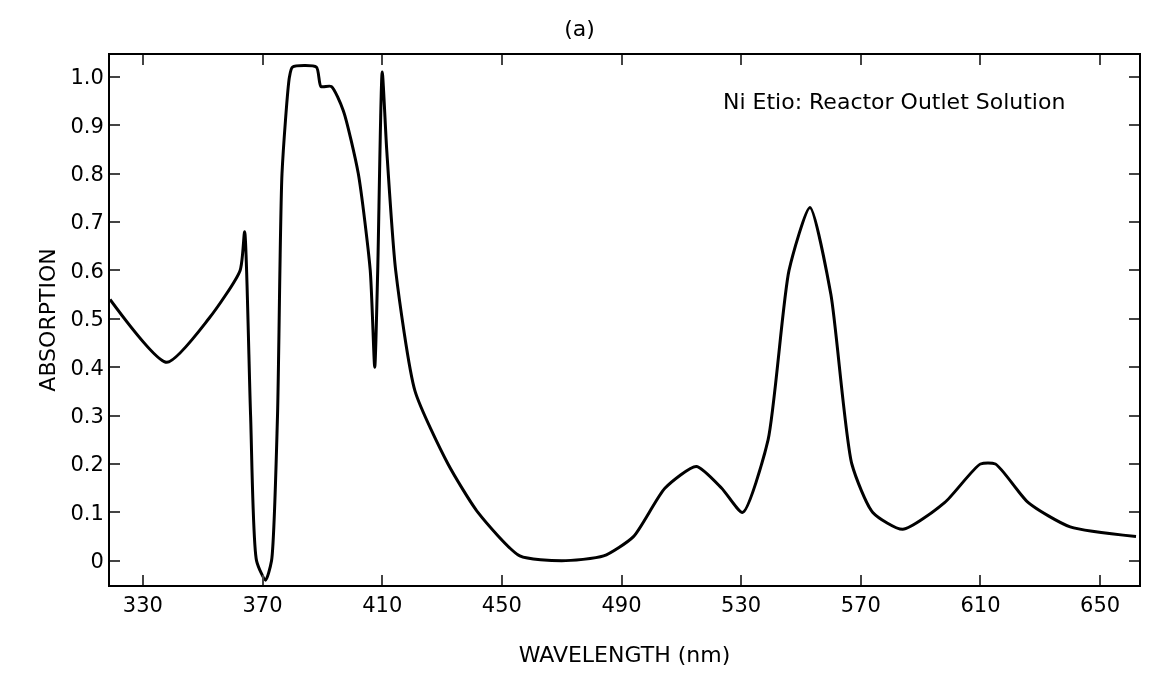 The height and width of the screenshot is (675, 1159). Describe the element at coordinates (87, 173) in the screenshot. I see `y-tick-label: 0.8` at that location.